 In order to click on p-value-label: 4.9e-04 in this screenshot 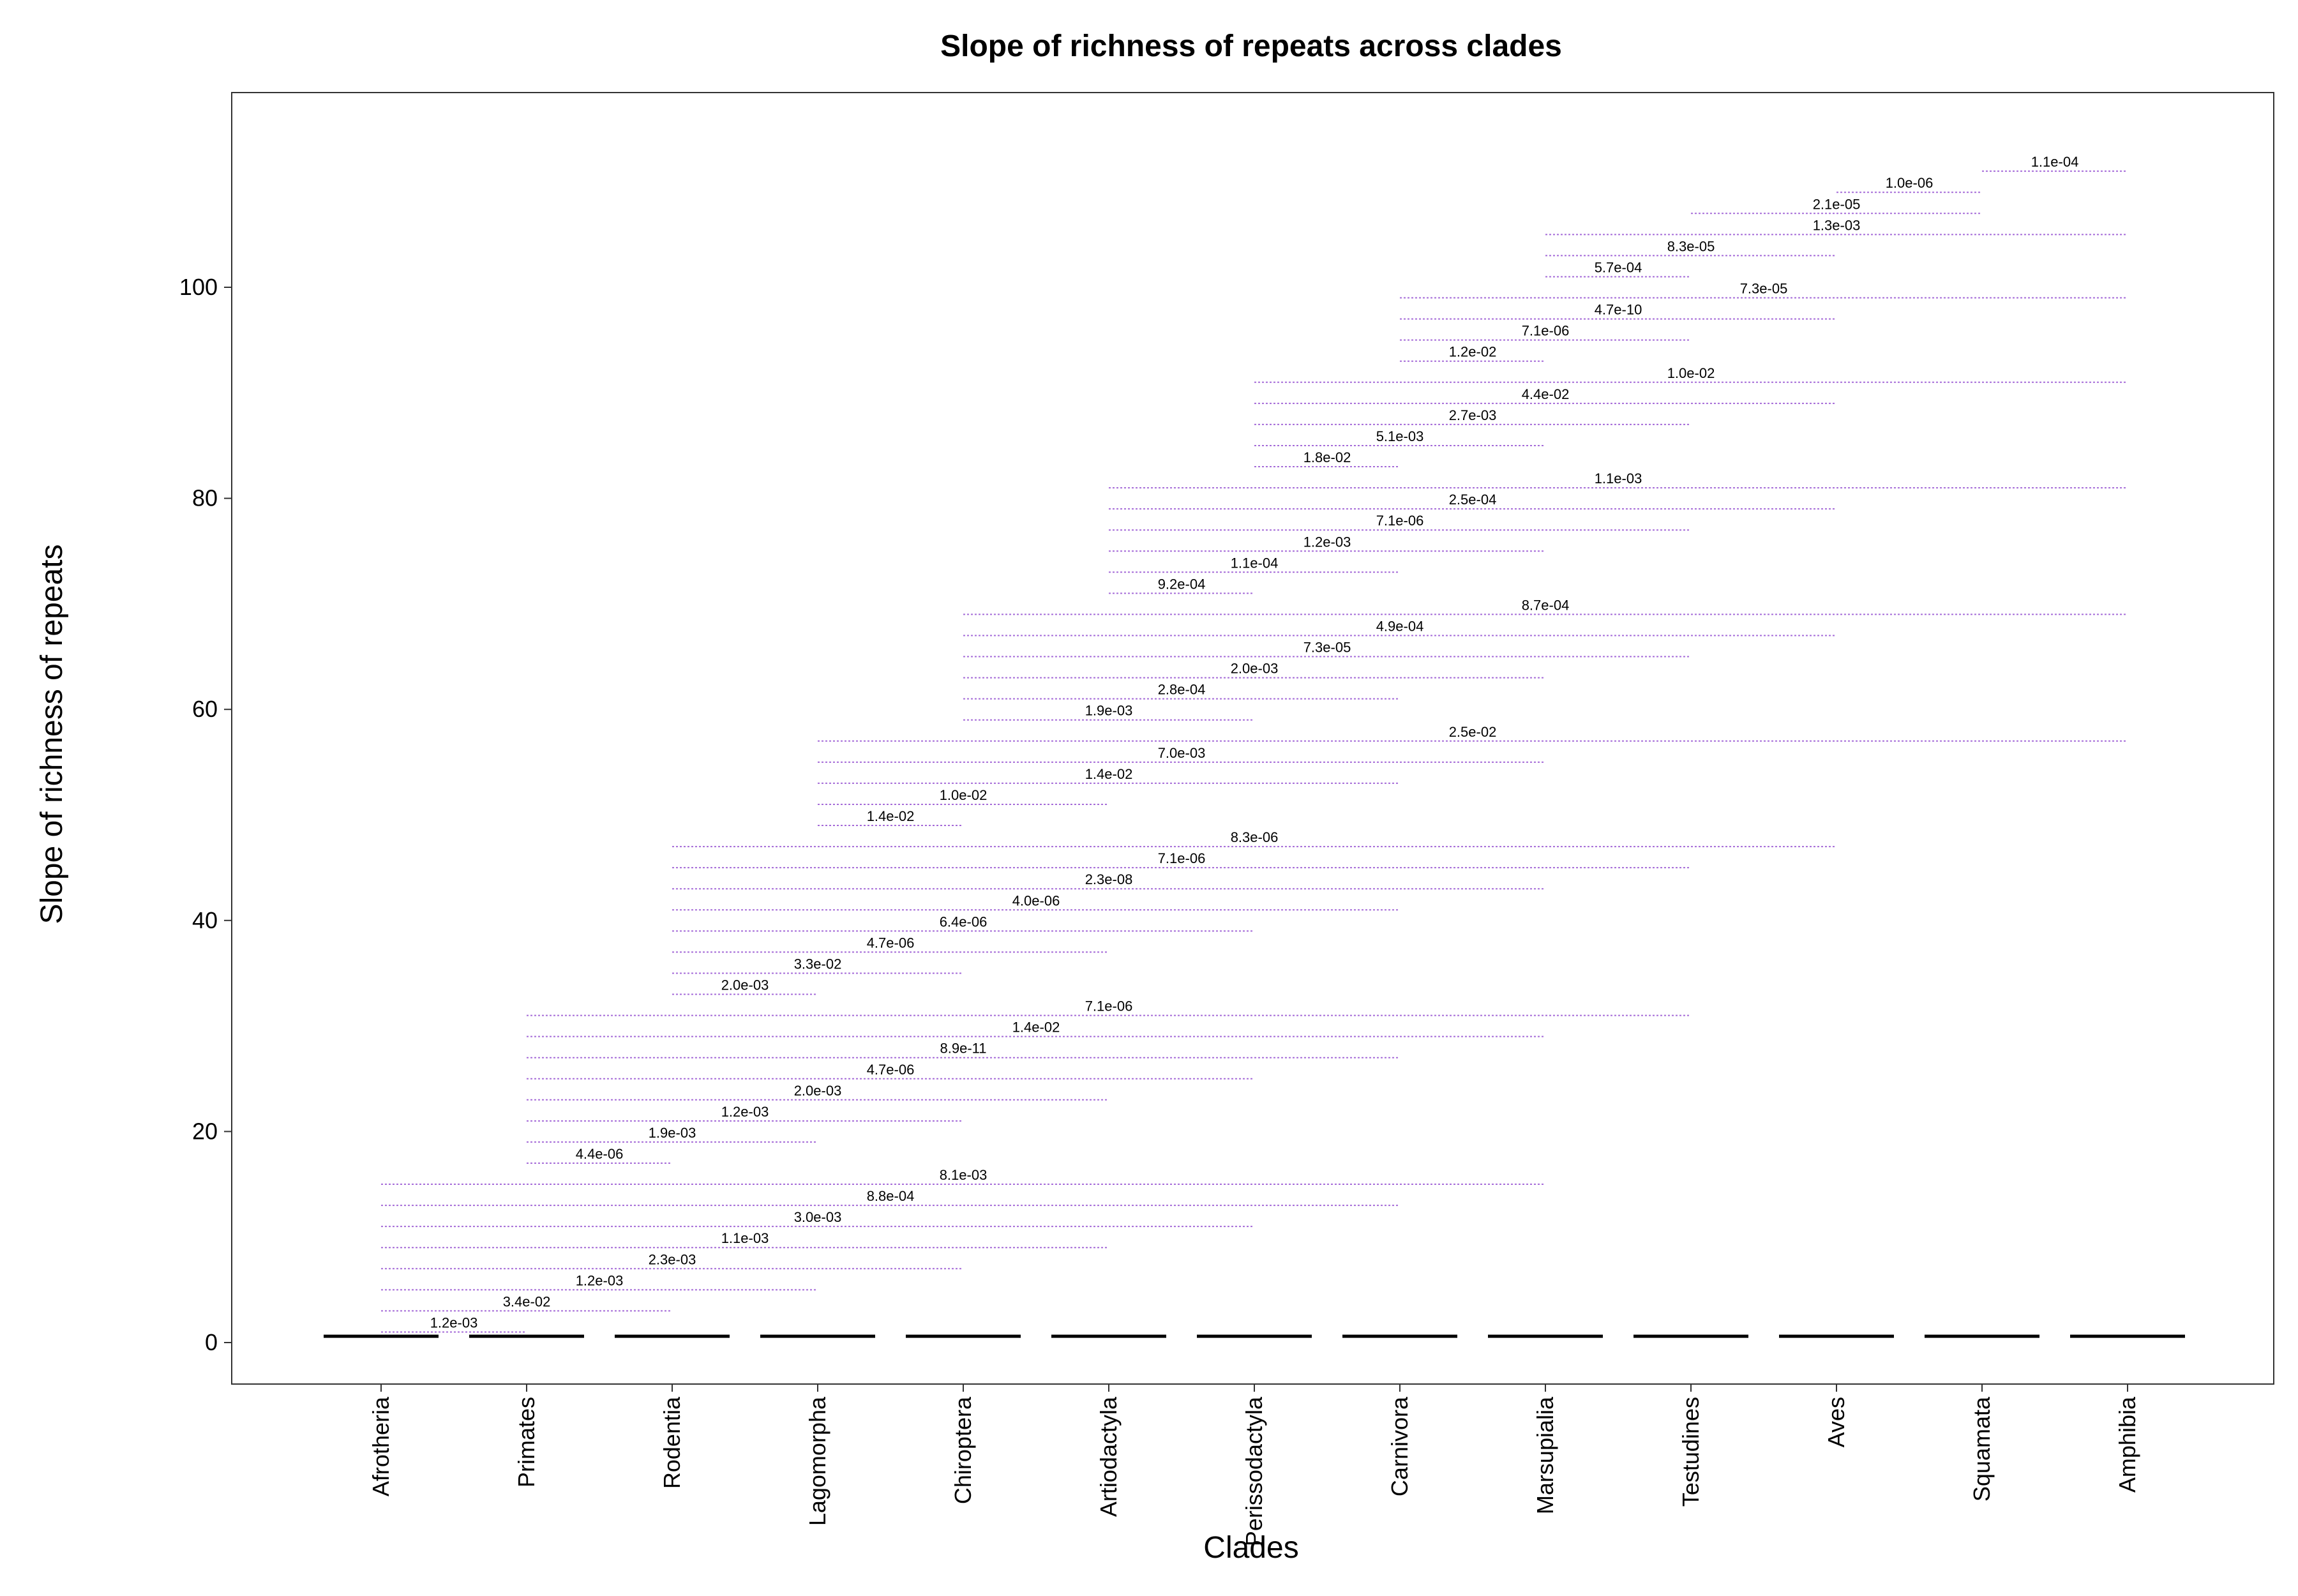, I will do `click(1400, 626)`.